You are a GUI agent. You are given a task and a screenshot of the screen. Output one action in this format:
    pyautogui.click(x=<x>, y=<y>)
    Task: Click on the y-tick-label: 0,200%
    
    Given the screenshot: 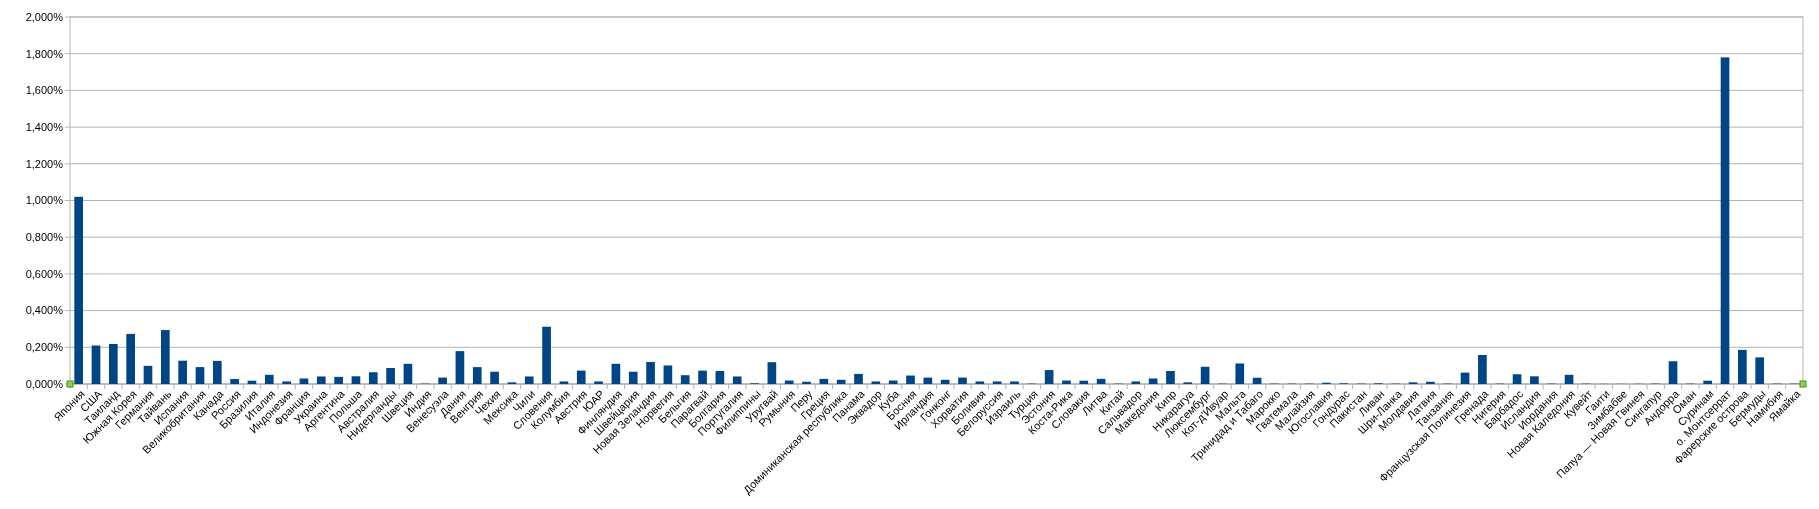 What is the action you would take?
    pyautogui.click(x=44, y=347)
    